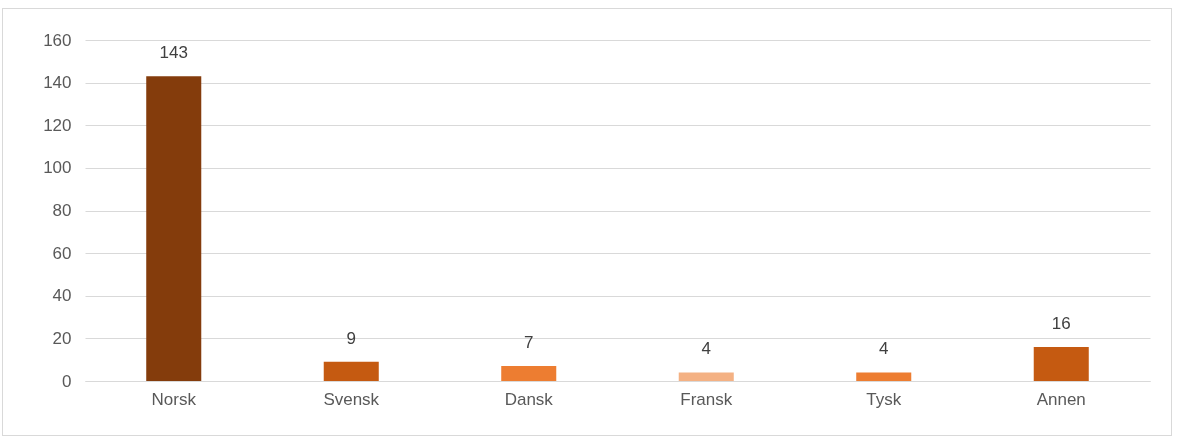 The height and width of the screenshot is (442, 1179). I want to click on y-tick-label: 100, so click(57, 168).